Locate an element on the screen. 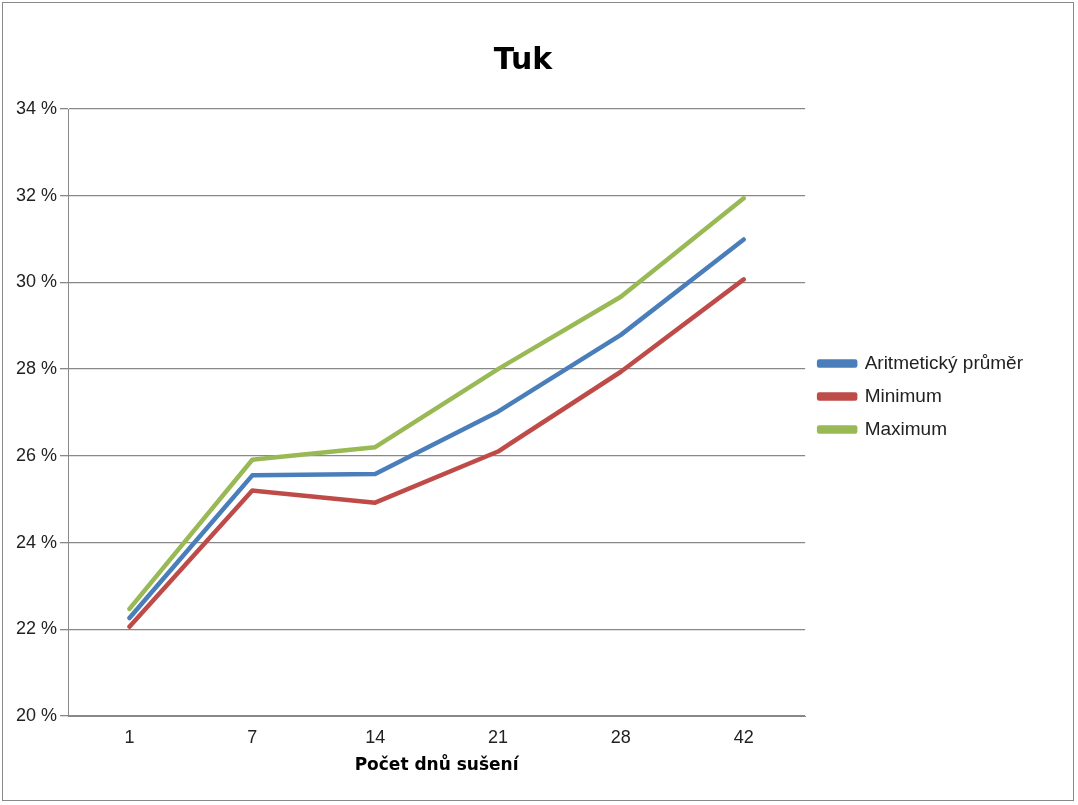 This screenshot has width=1078, height=805. y-tick-label: 22 % is located at coordinates (37, 628).